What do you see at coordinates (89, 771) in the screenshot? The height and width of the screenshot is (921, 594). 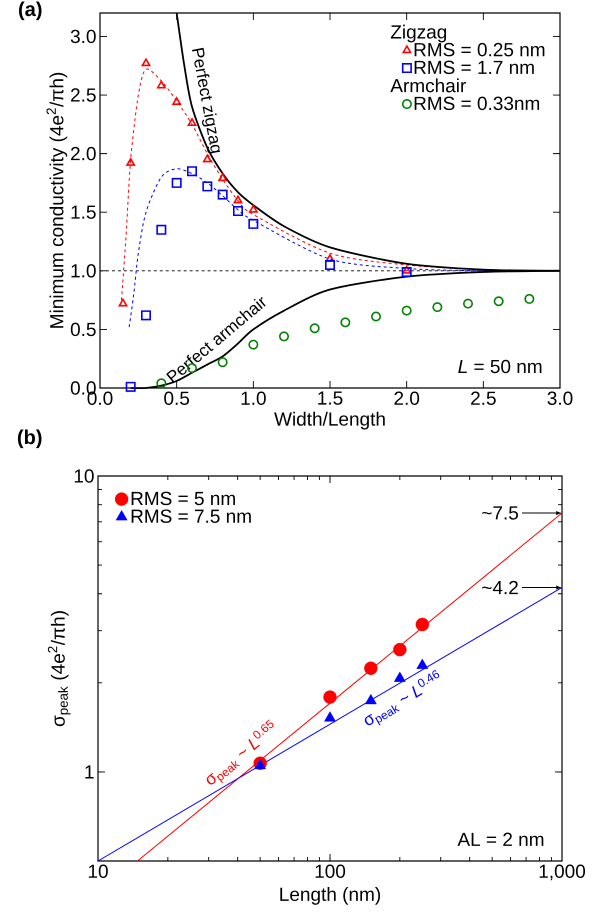 I see `y-tick-label: 1` at bounding box center [89, 771].